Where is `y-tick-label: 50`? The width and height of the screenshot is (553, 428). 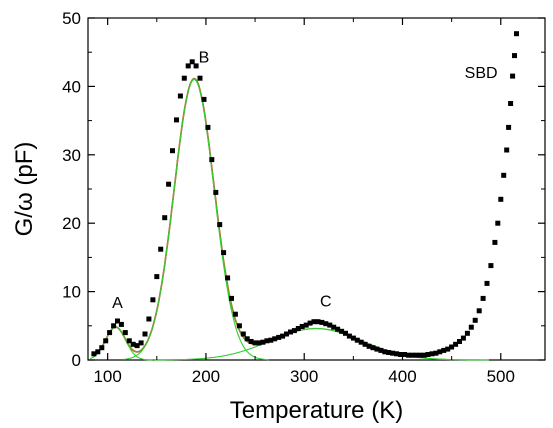
y-tick-label: 50 is located at coordinates (71, 18).